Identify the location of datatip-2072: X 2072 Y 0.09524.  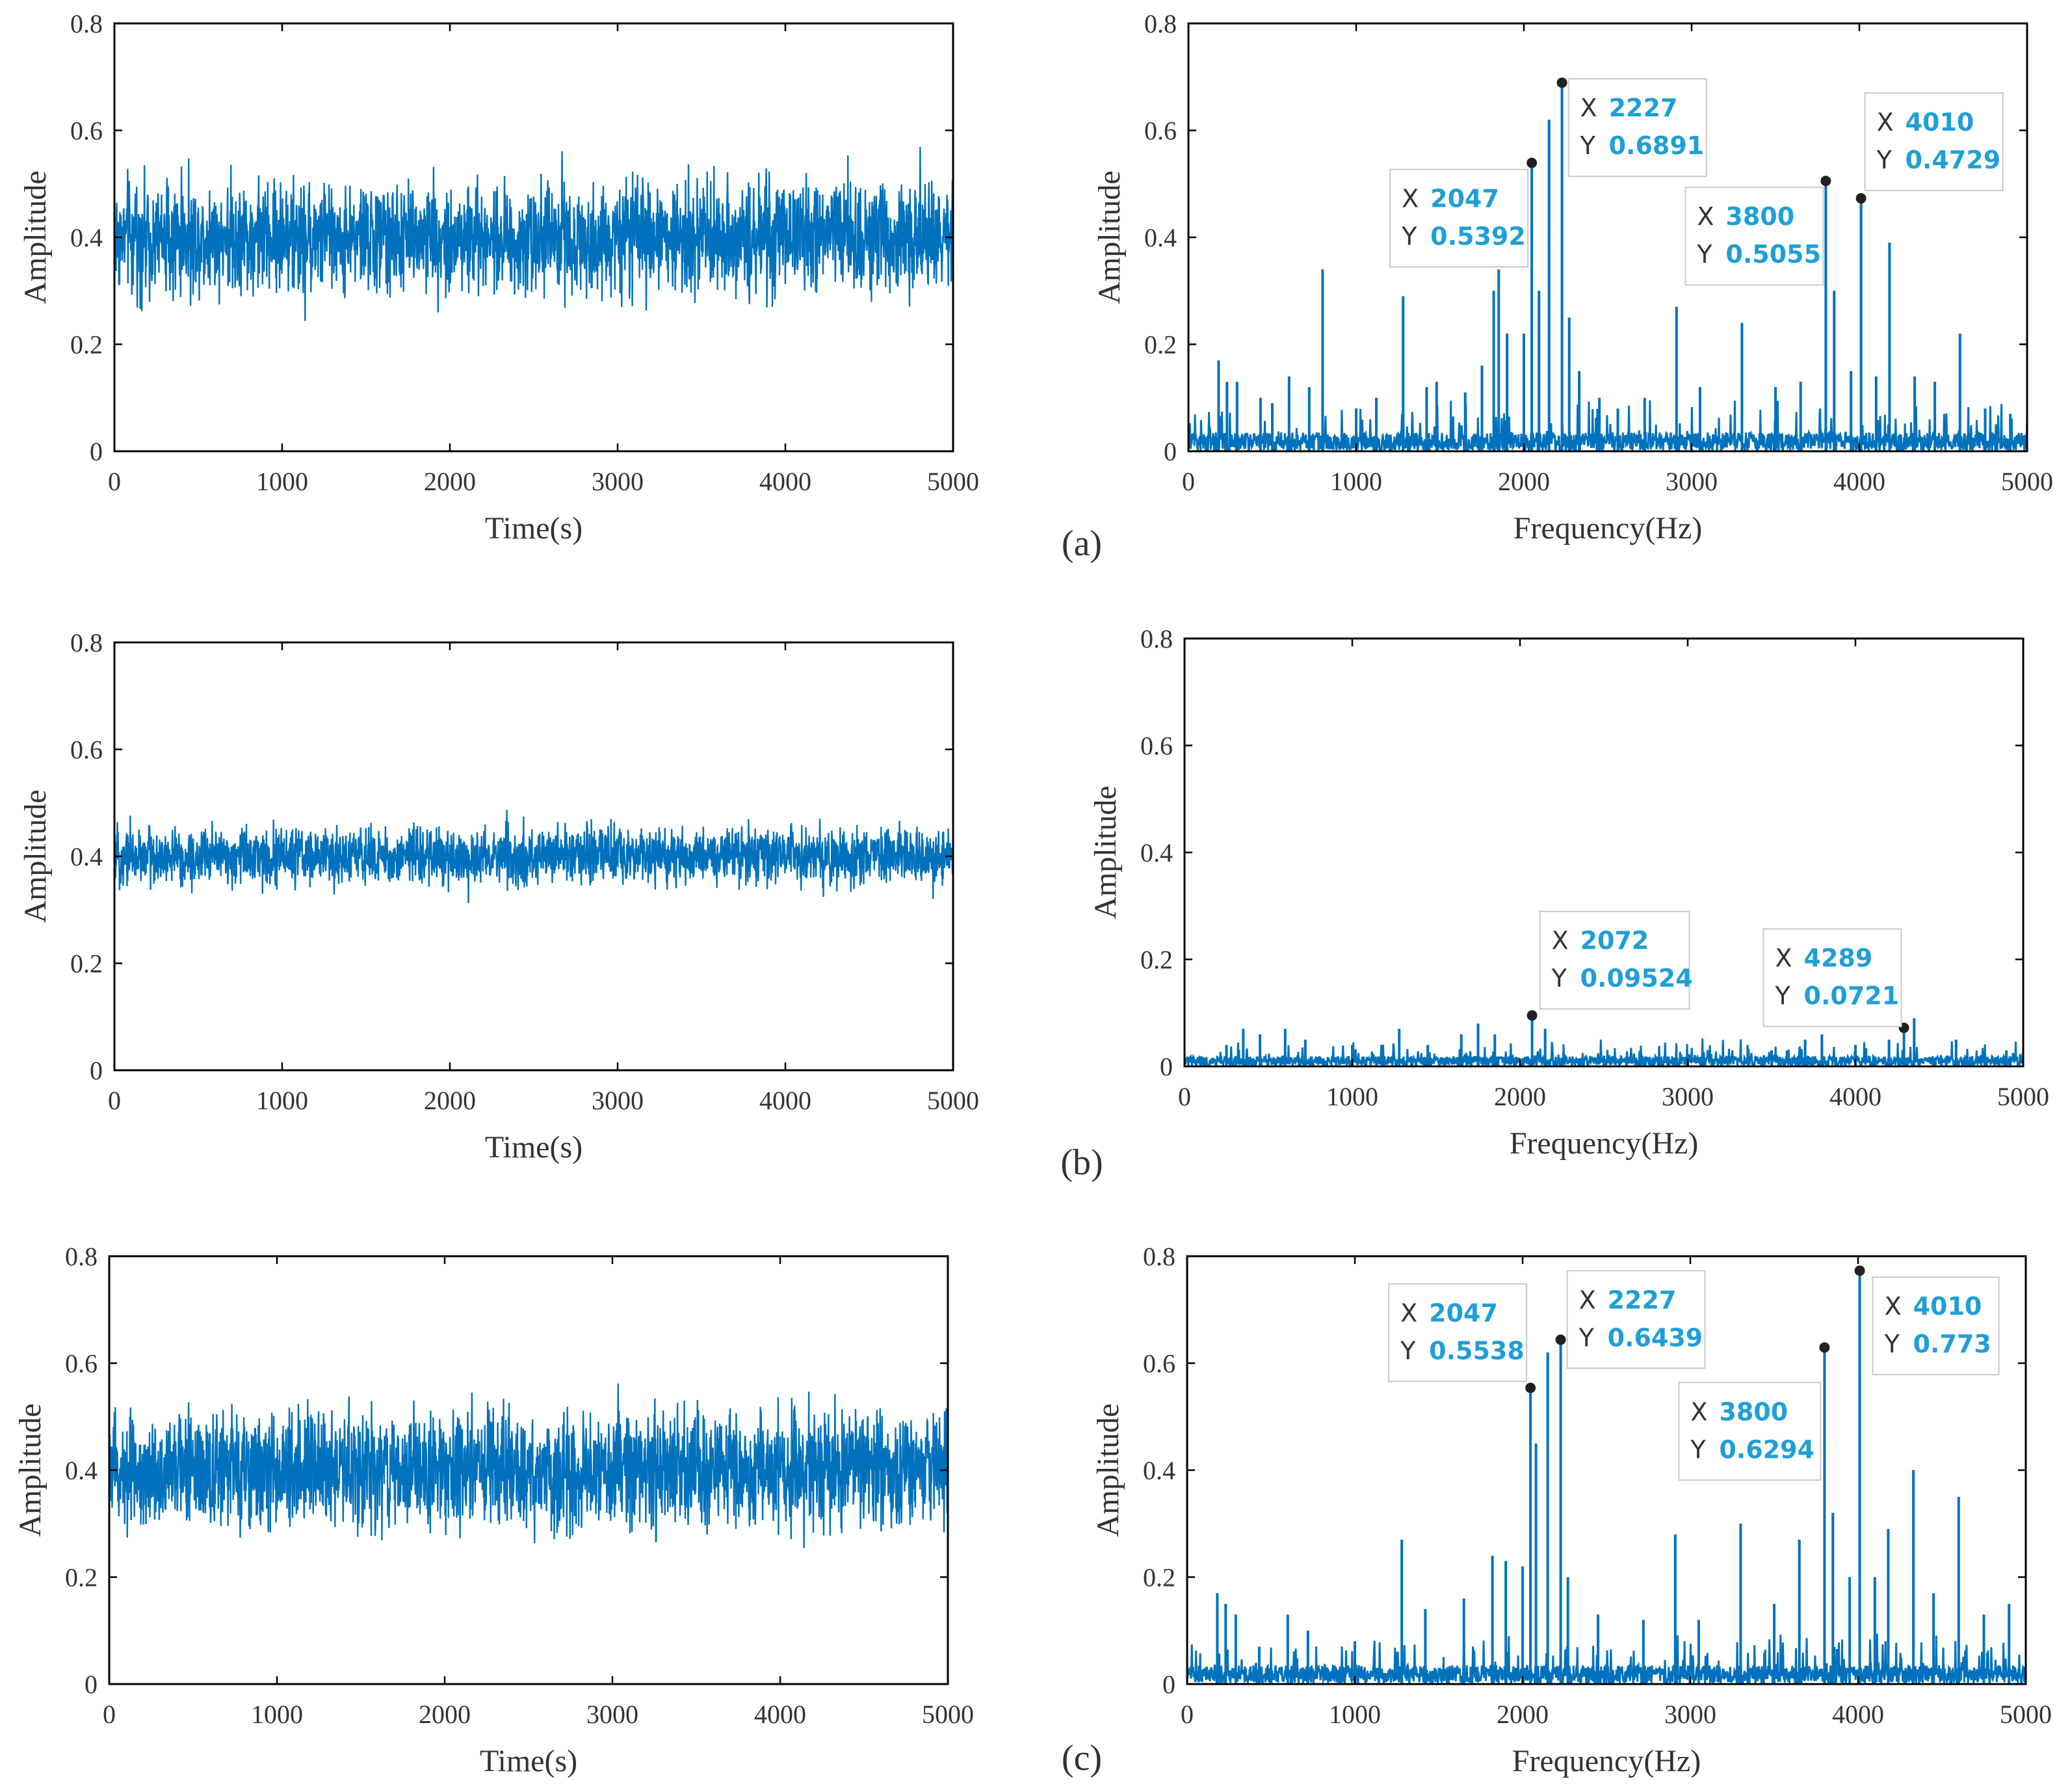
(1610, 966).